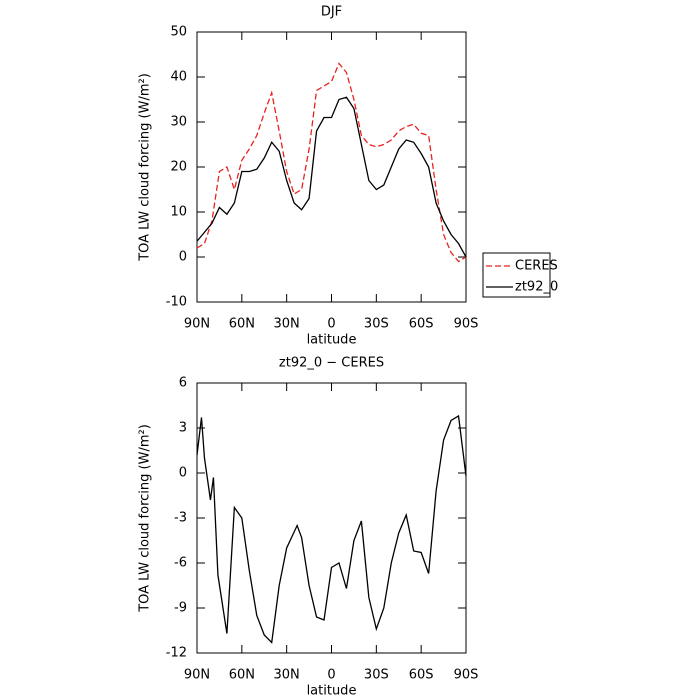 The image size is (700, 700). Describe the element at coordinates (183, 383) in the screenshot. I see `y-tick-label: 6` at that location.